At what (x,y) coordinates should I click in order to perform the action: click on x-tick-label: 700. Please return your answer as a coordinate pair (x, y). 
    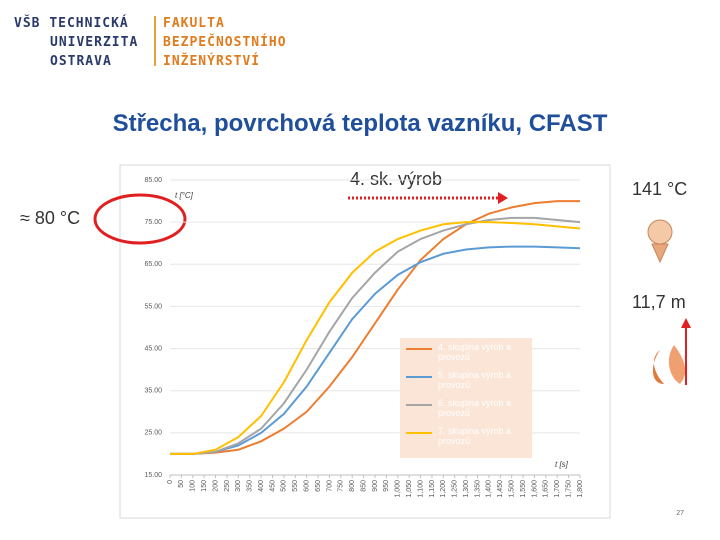
    Looking at the image, I should click on (329, 486).